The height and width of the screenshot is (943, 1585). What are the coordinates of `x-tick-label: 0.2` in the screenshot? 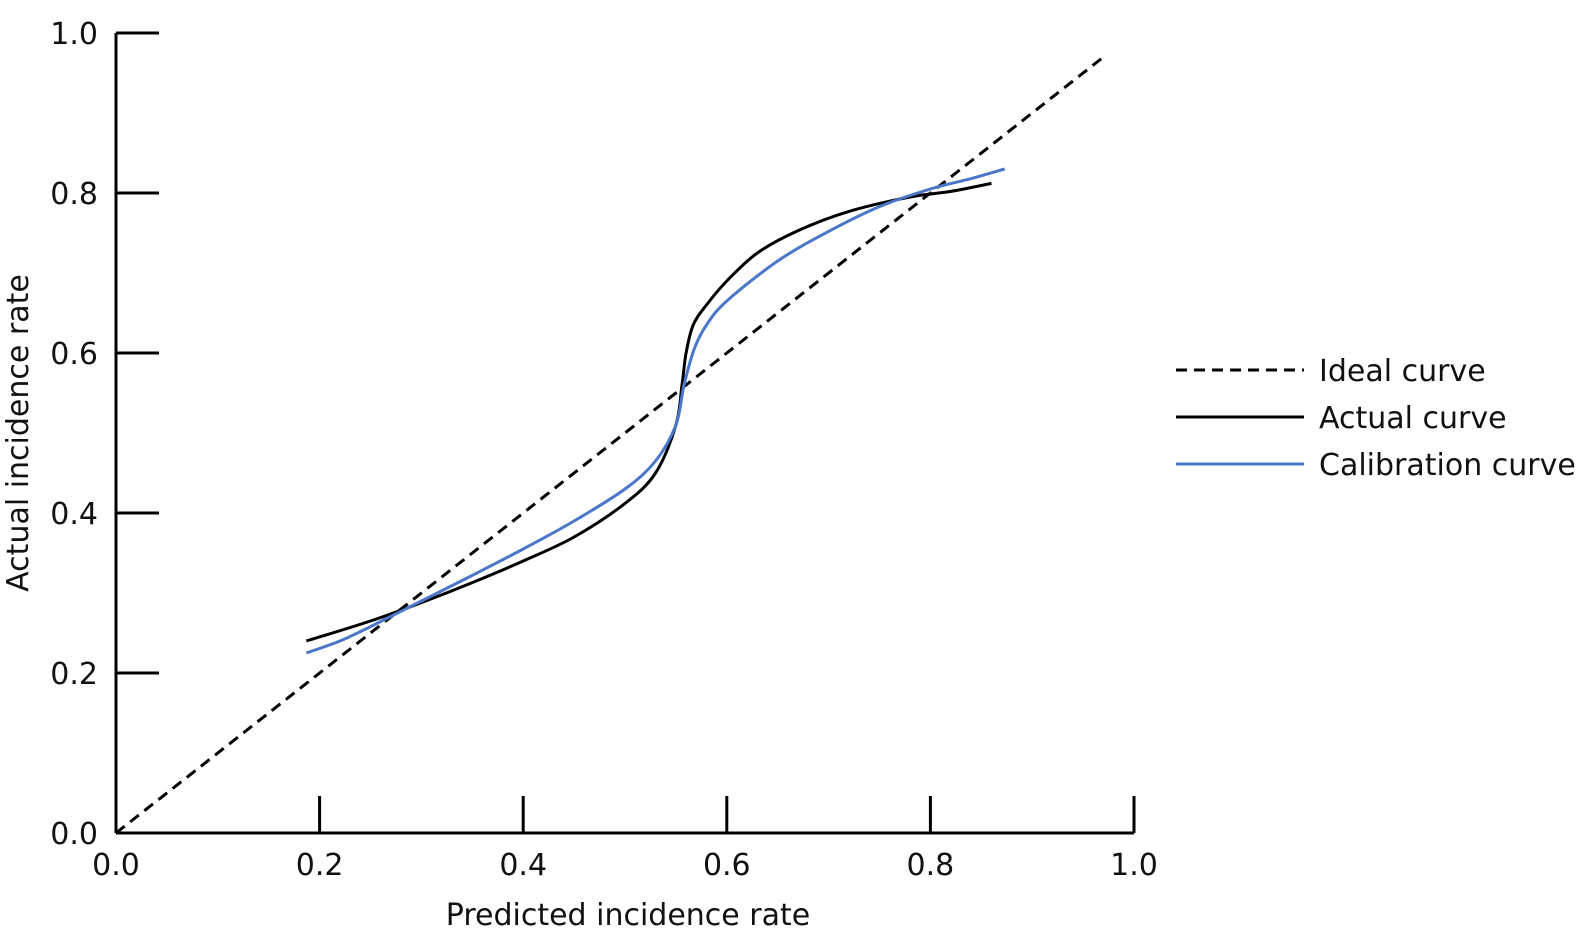 It's located at (320, 865).